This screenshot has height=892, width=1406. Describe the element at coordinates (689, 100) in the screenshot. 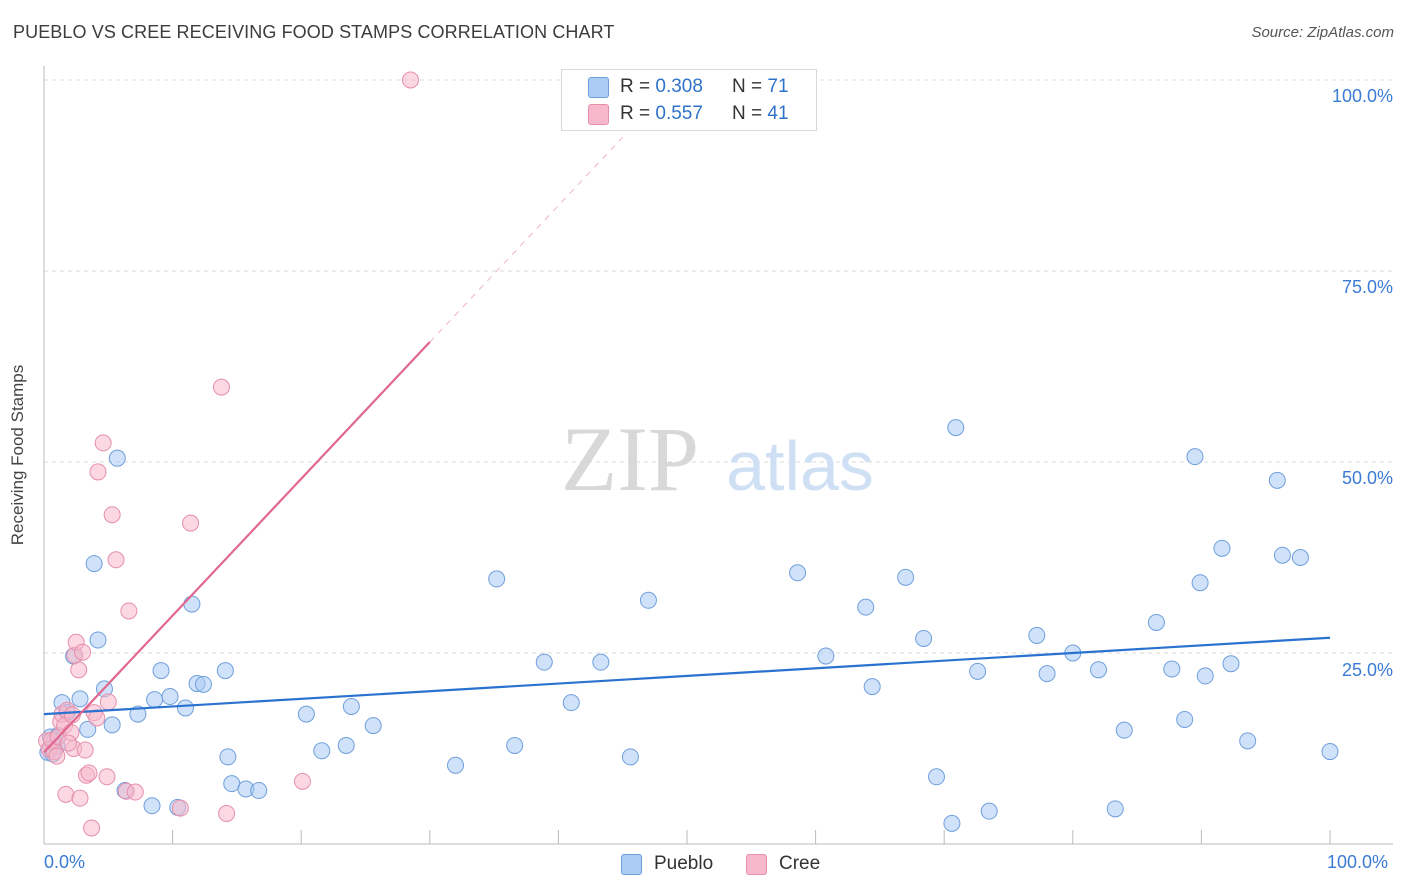

I see `correlation-legend: R = 0.308 N = 71 R = 0.557 N = 41` at that location.